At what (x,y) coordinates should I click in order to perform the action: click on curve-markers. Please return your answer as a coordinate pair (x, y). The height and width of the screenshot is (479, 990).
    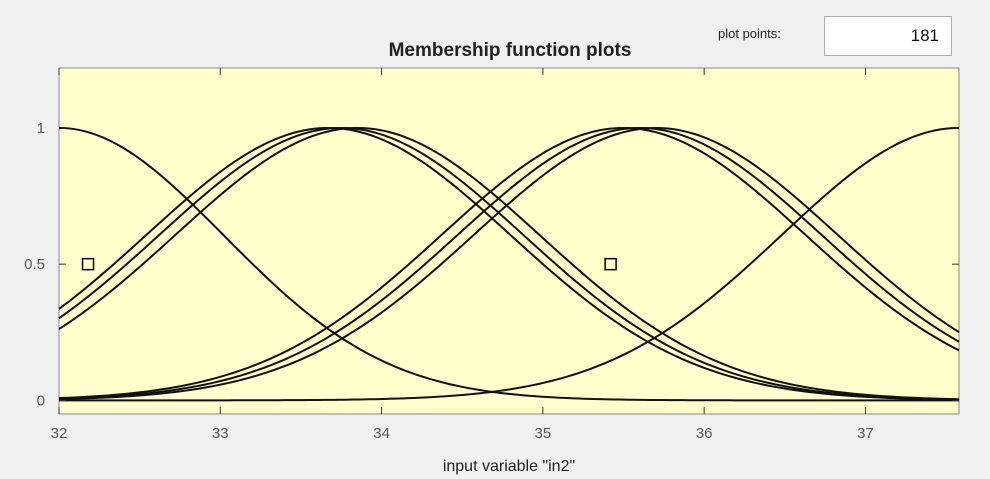
    Looking at the image, I should click on (349, 264).